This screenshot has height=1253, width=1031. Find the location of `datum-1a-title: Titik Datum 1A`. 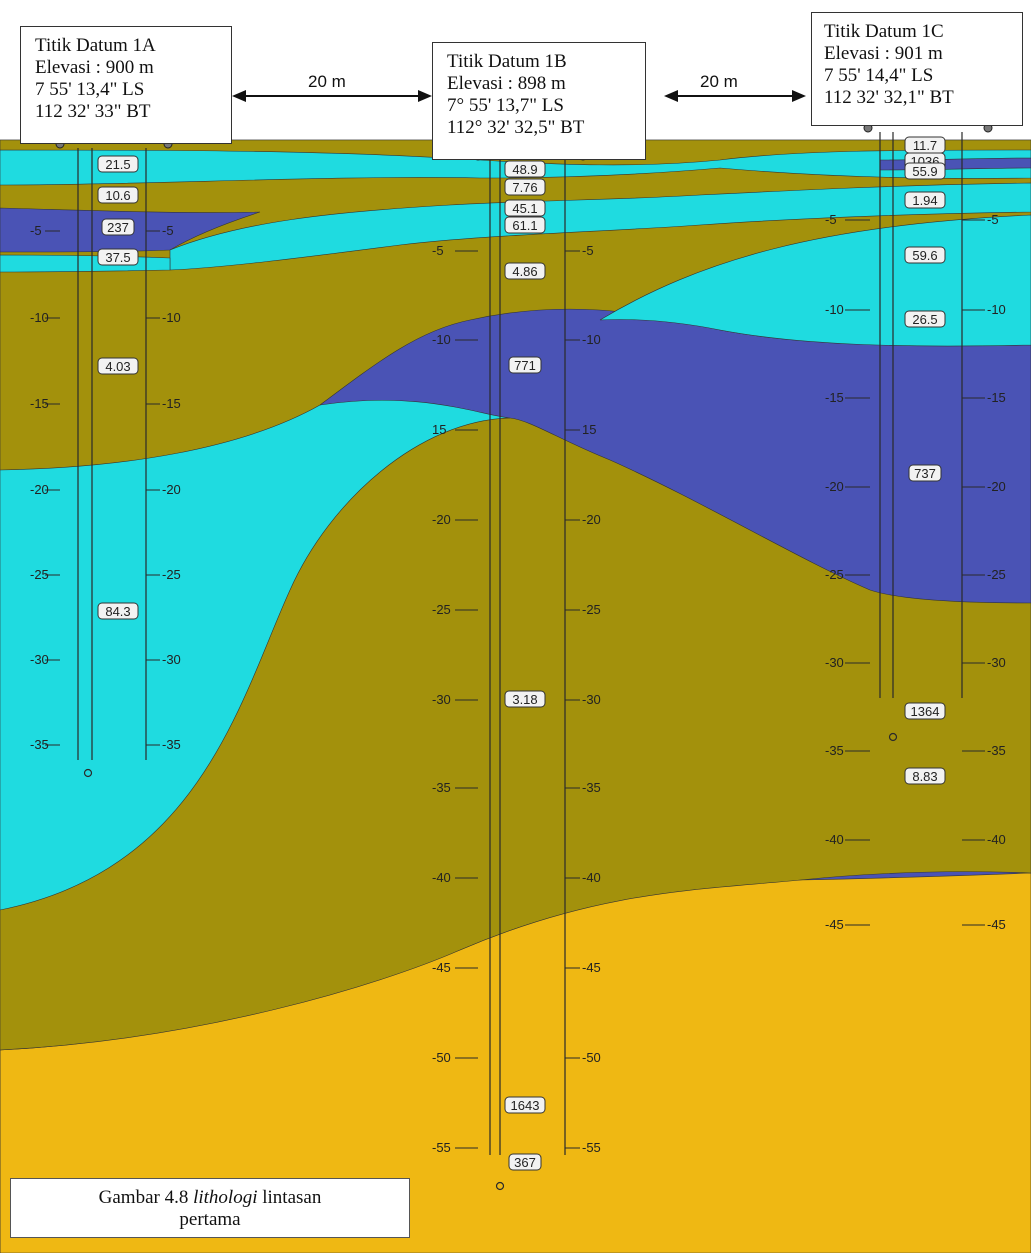

datum-1a-title: Titik Datum 1A is located at coordinates (95, 45).